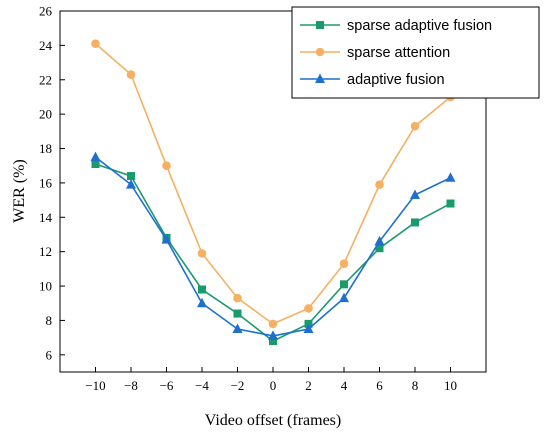  I want to click on x-tick-label: 2, so click(308, 385).